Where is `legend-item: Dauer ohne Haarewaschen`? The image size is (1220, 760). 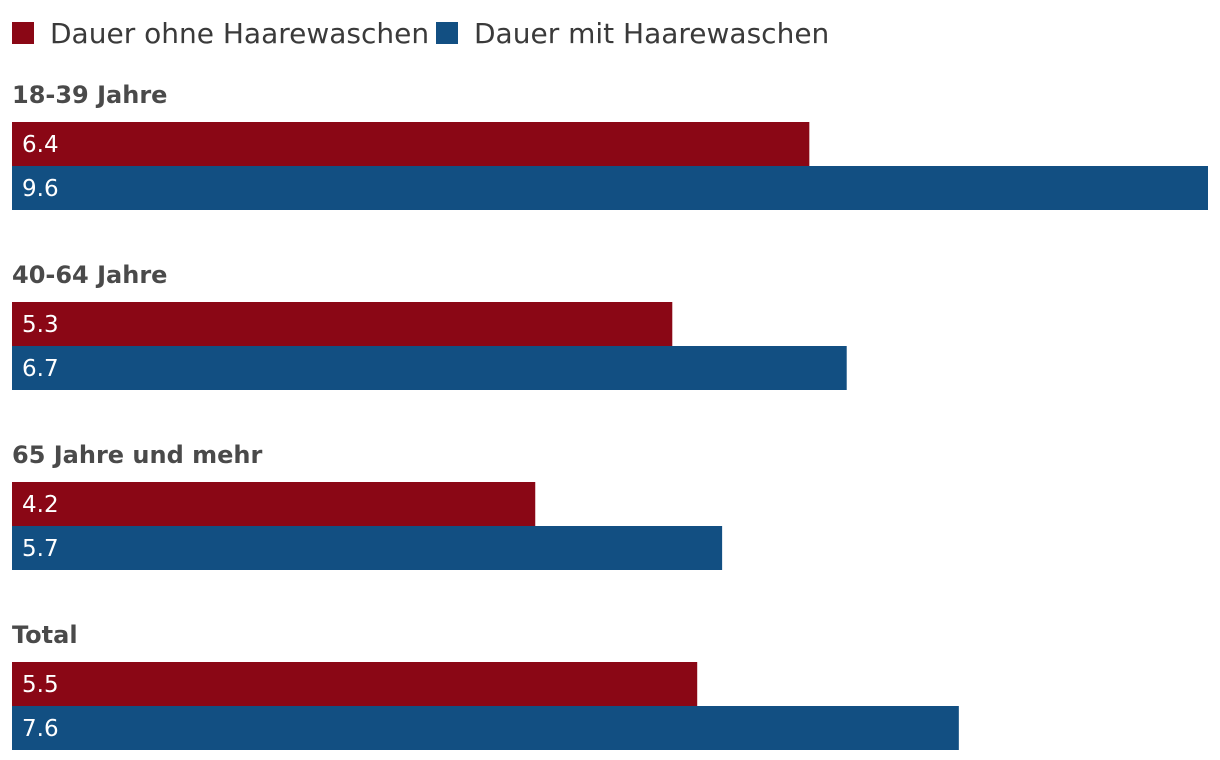
legend-item: Dauer ohne Haarewaschen is located at coordinates (220, 33).